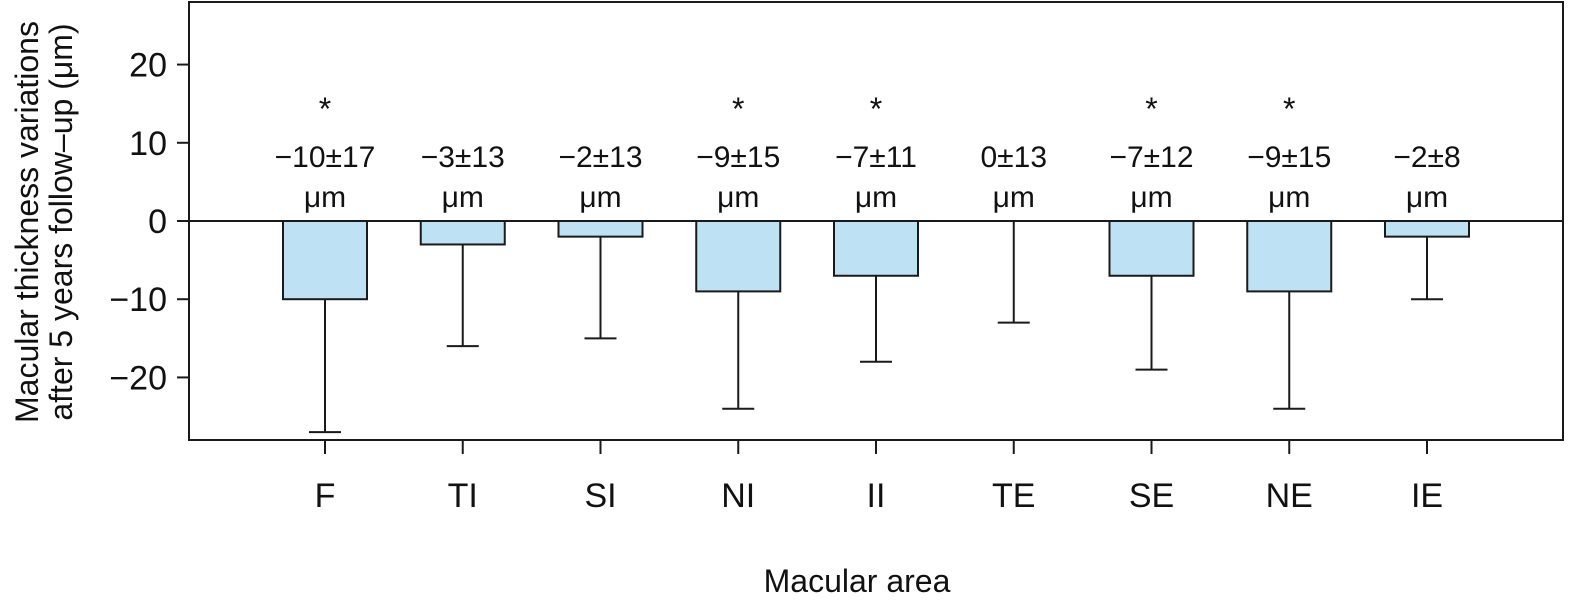 The image size is (1587, 607). What do you see at coordinates (325, 496) in the screenshot?
I see `x-tick-label-f: F` at bounding box center [325, 496].